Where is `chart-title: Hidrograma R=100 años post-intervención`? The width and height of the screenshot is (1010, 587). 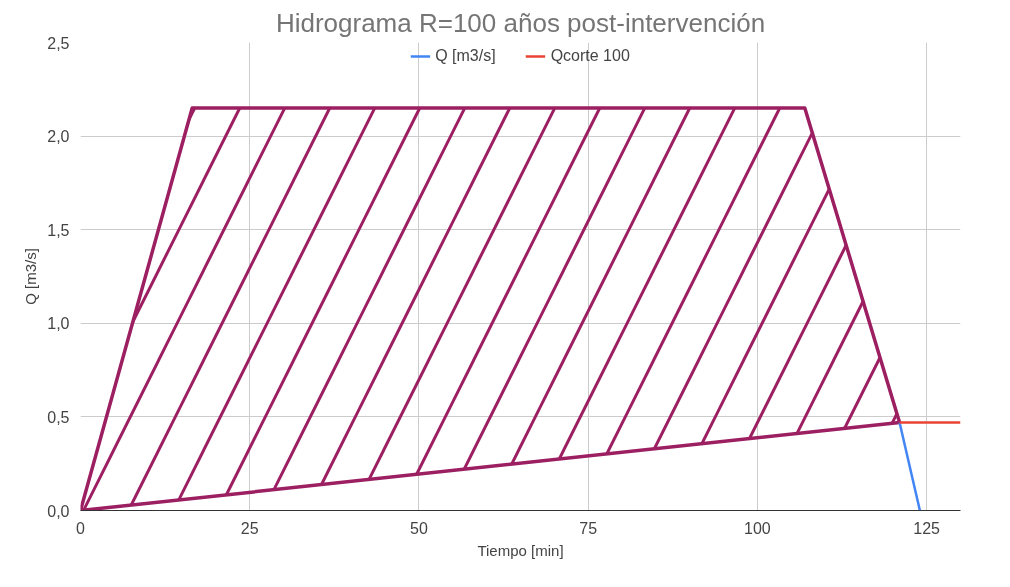
chart-title: Hidrograma R=100 años post-intervención is located at coordinates (520, 22).